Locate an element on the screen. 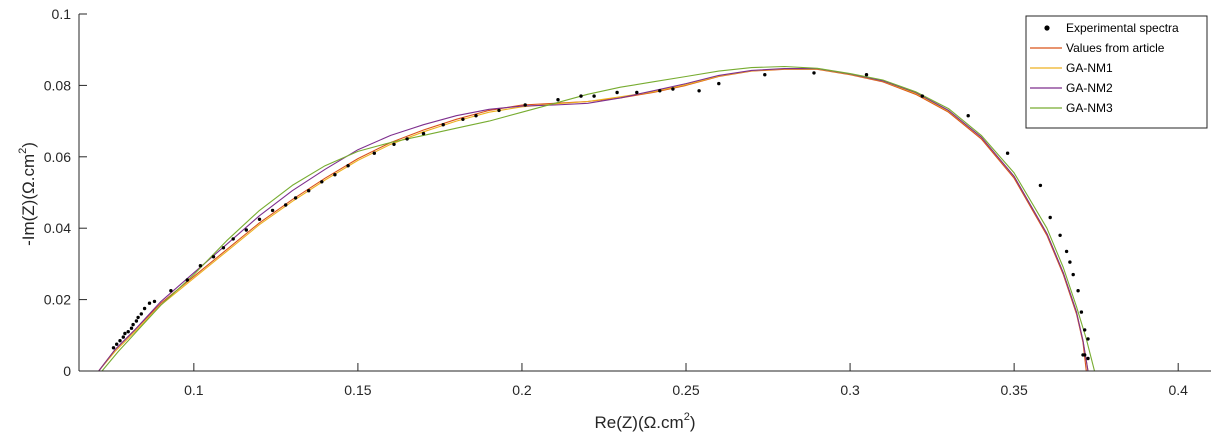  x-tick-label: 0.4 is located at coordinates (1178, 390).